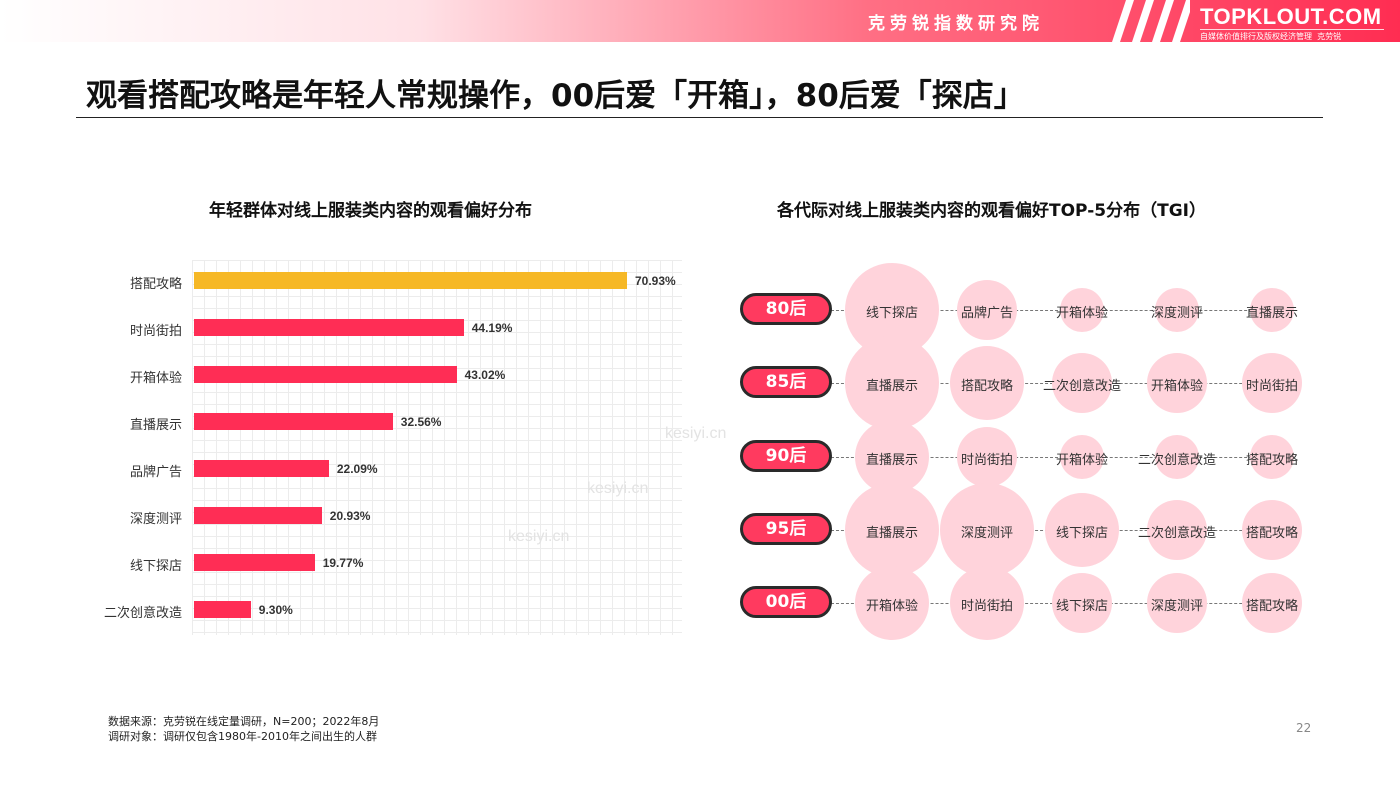 The image size is (1400, 788). What do you see at coordinates (986, 313) in the screenshot?
I see `preference-label: 品牌广告` at bounding box center [986, 313].